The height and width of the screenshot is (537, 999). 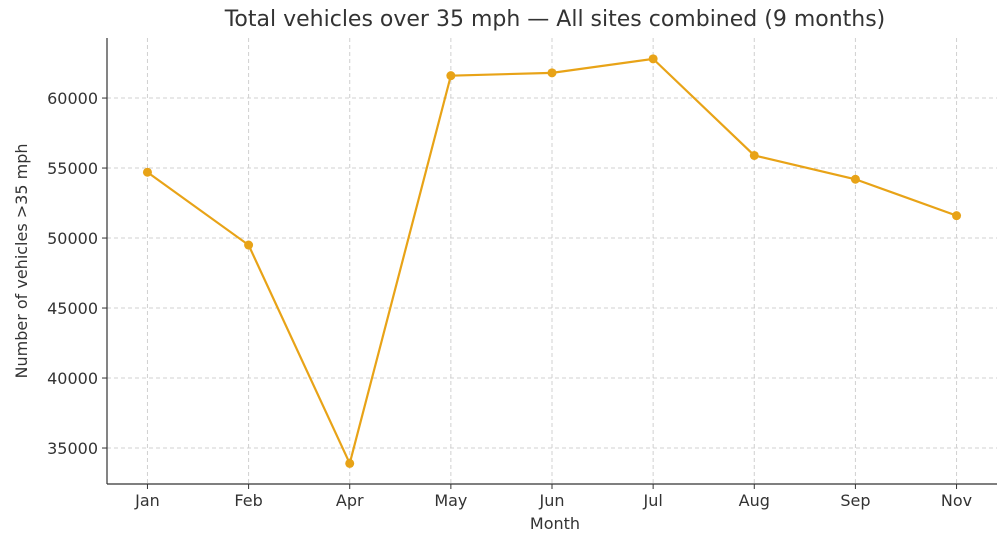 What do you see at coordinates (652, 500) in the screenshot?
I see `x-tick-label: Jul` at bounding box center [652, 500].